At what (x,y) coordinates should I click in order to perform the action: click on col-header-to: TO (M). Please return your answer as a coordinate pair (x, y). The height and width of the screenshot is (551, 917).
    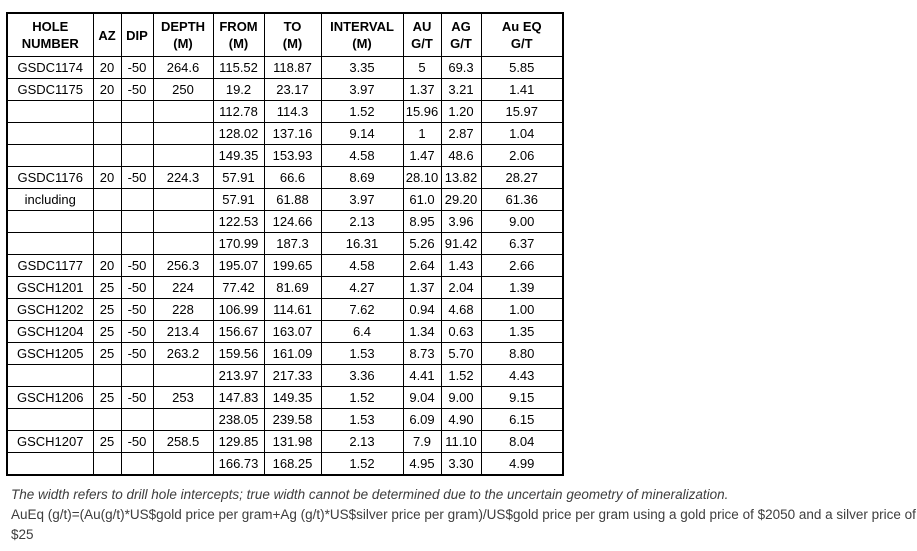
    Looking at the image, I should click on (292, 34).